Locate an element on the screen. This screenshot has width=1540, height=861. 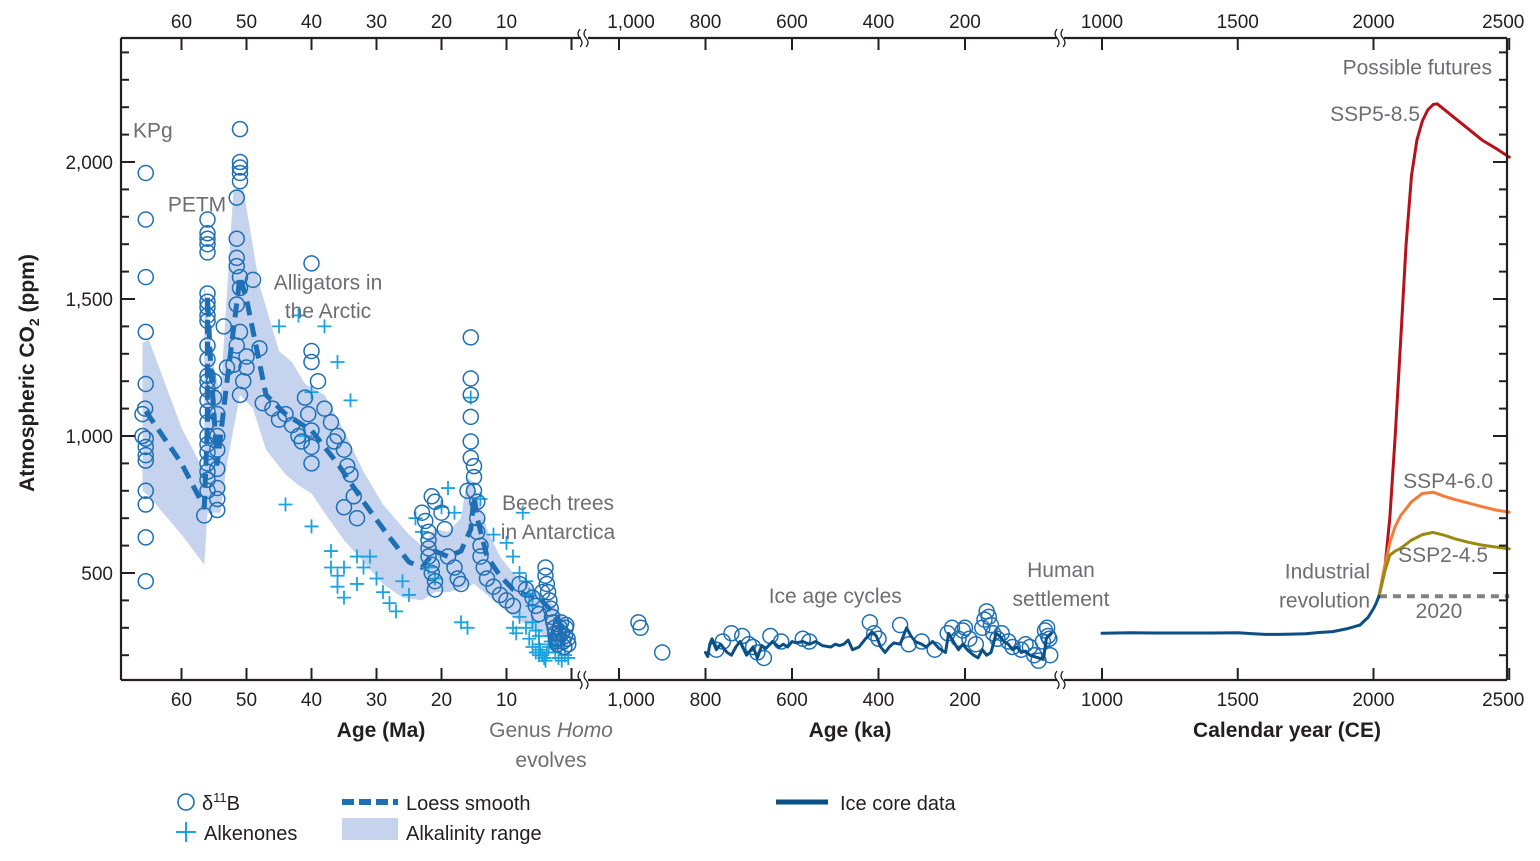
x-tick-label-bottom-ka: 600 is located at coordinates (792, 700).